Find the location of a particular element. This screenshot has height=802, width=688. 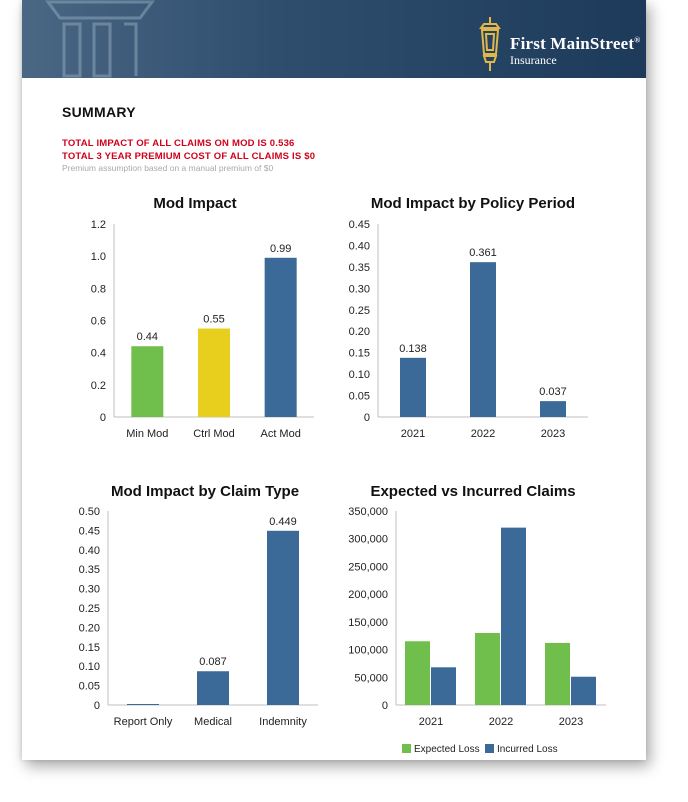

y-tick-label: 0.50 is located at coordinates (89, 512).